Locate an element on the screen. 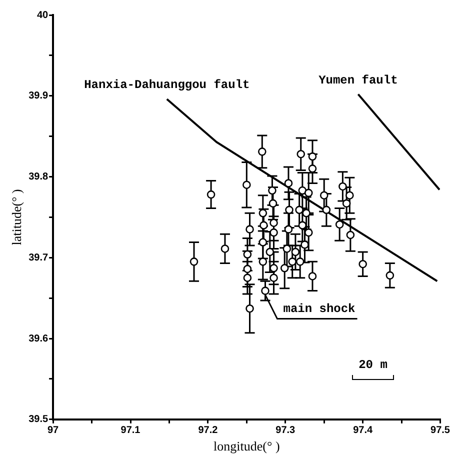 This screenshot has height=465, width=459. y-tick-label: 39.5 is located at coordinates (38, 420).